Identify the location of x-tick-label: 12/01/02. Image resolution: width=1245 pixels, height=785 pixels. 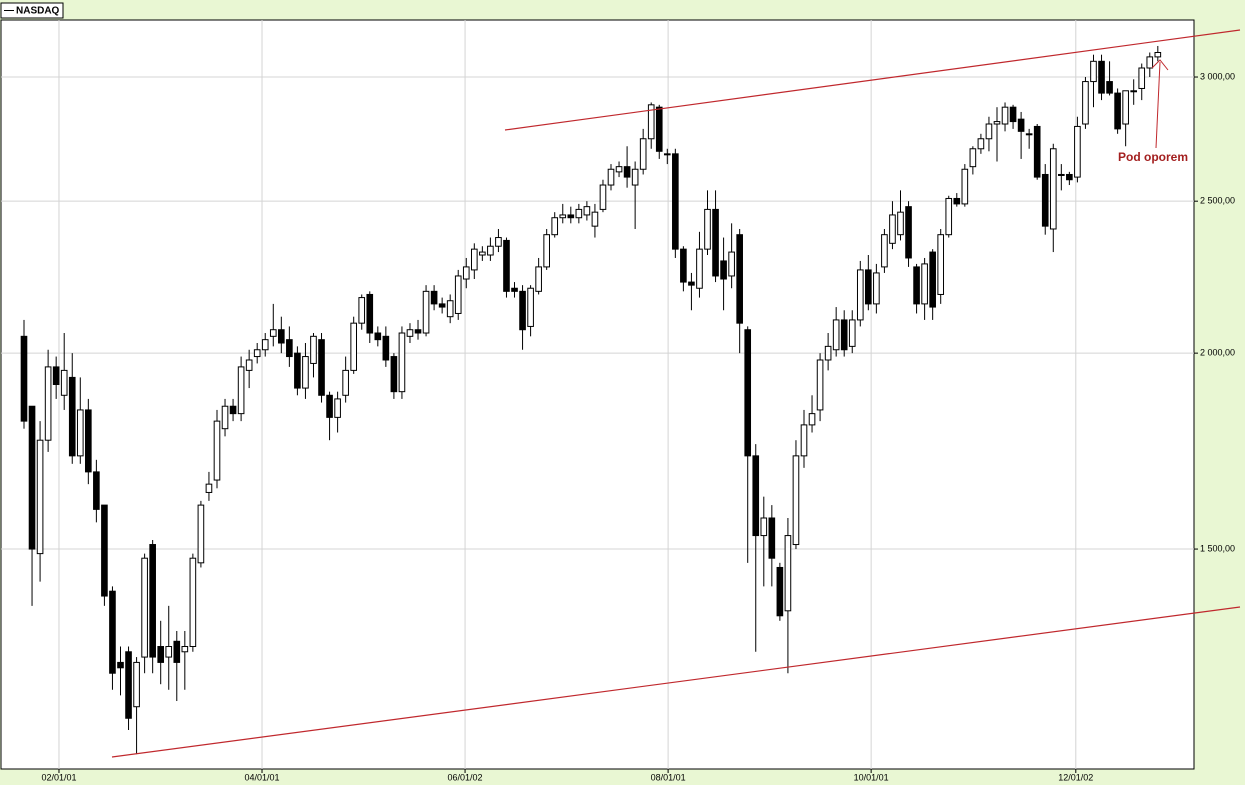
(1075, 777).